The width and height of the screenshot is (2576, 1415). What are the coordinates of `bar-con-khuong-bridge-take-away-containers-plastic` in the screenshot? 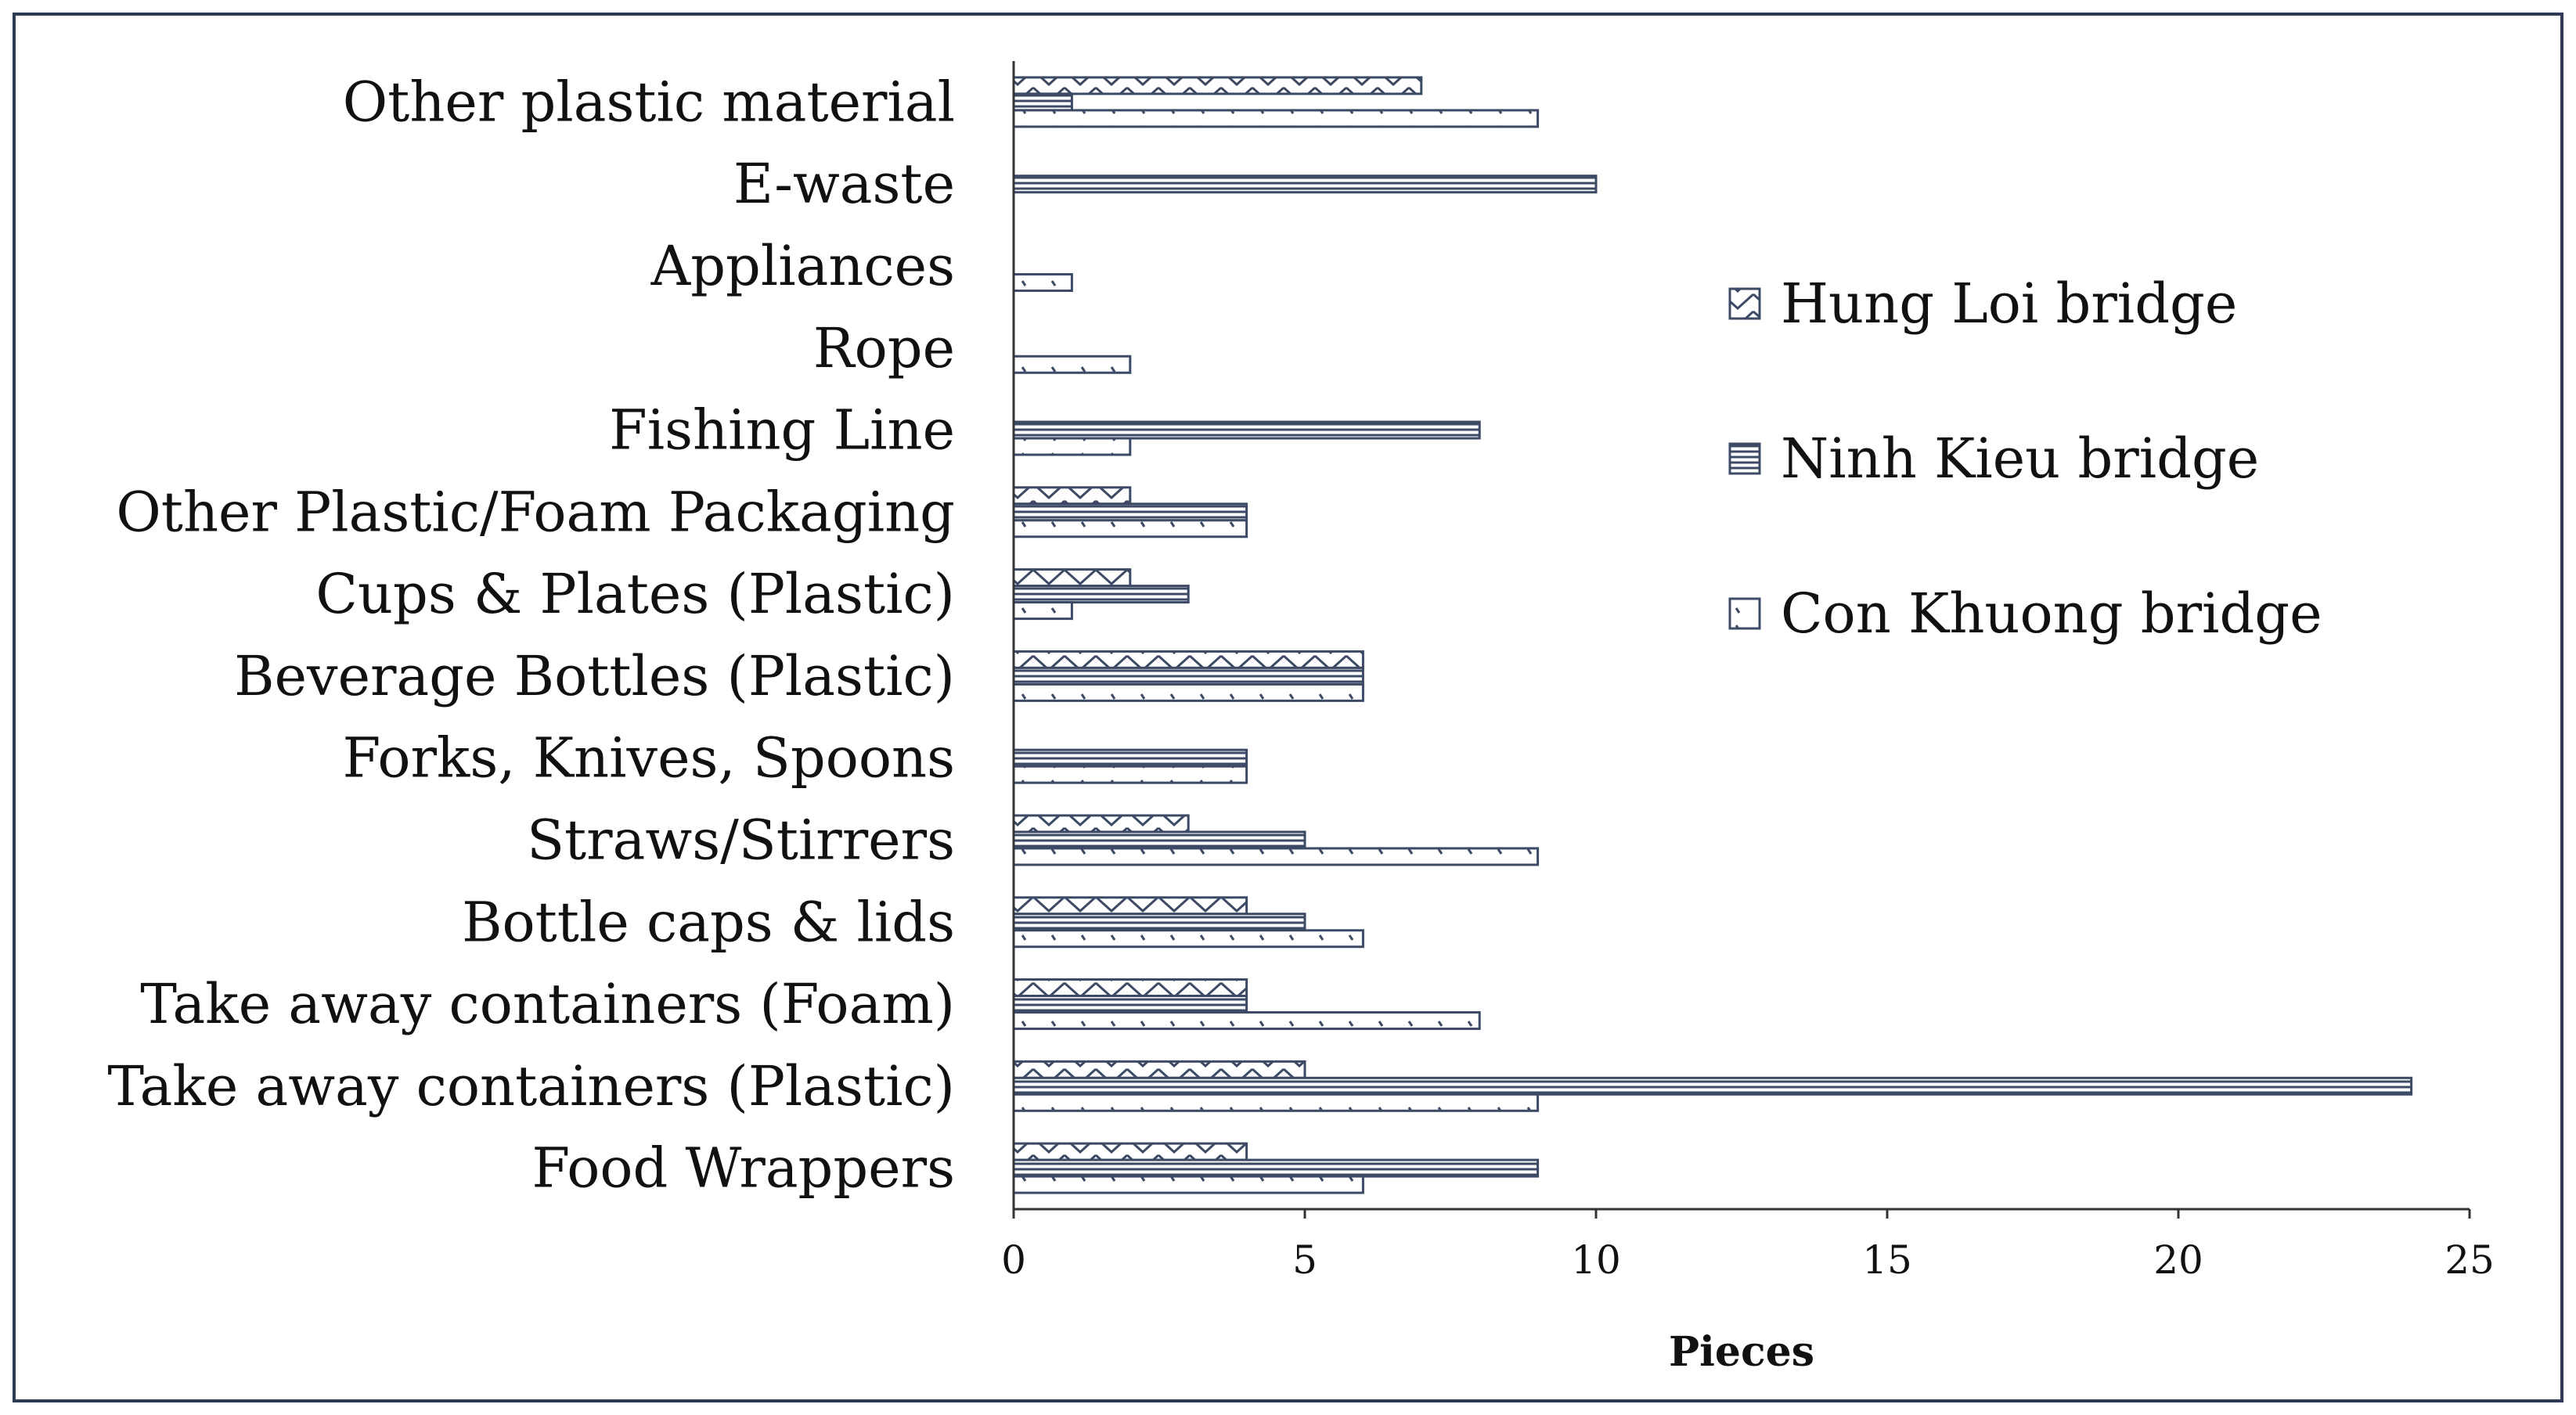 It's located at (1276, 1102).